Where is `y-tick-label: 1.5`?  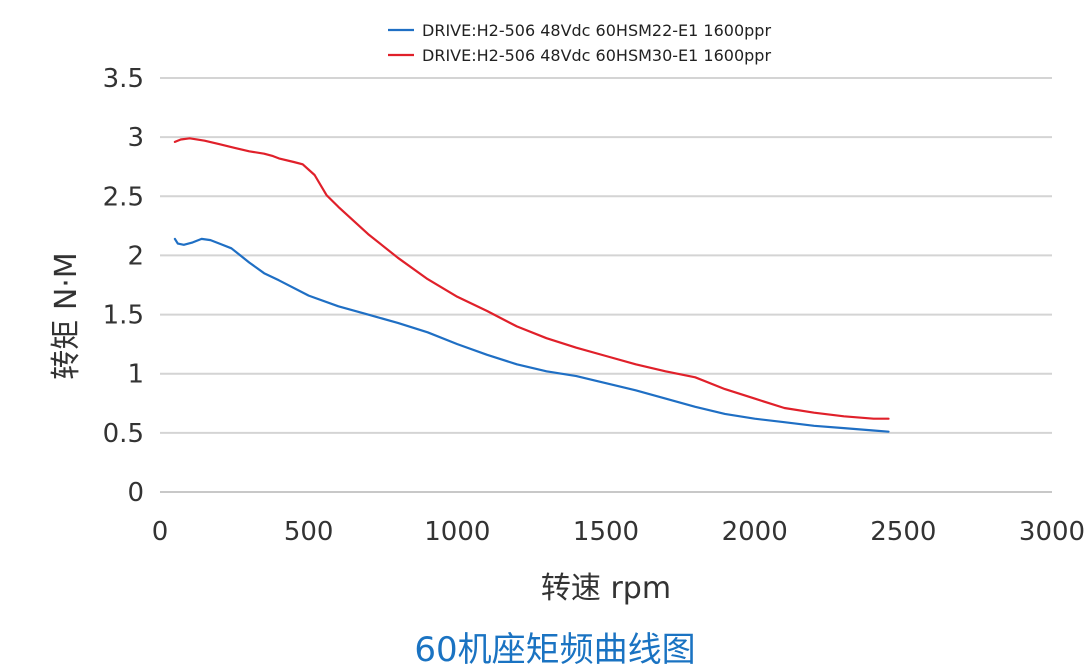 y-tick-label: 1.5 is located at coordinates (123, 316).